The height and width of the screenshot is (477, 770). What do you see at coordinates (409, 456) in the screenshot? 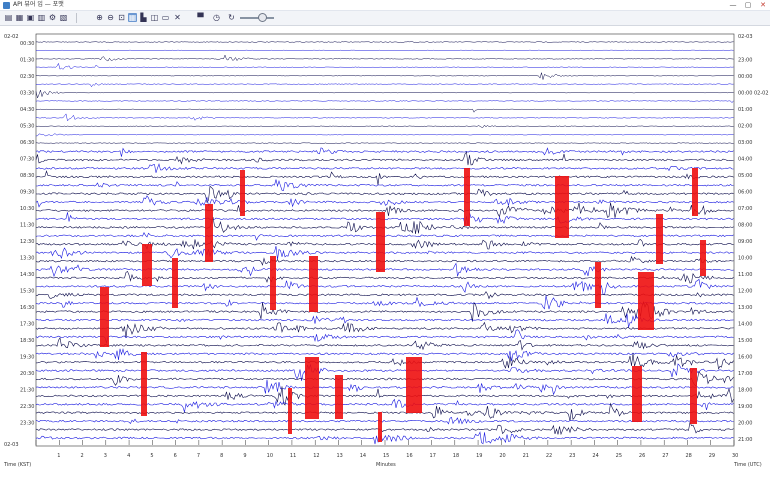
I see `minute-tick-label: 16` at bounding box center [409, 456].